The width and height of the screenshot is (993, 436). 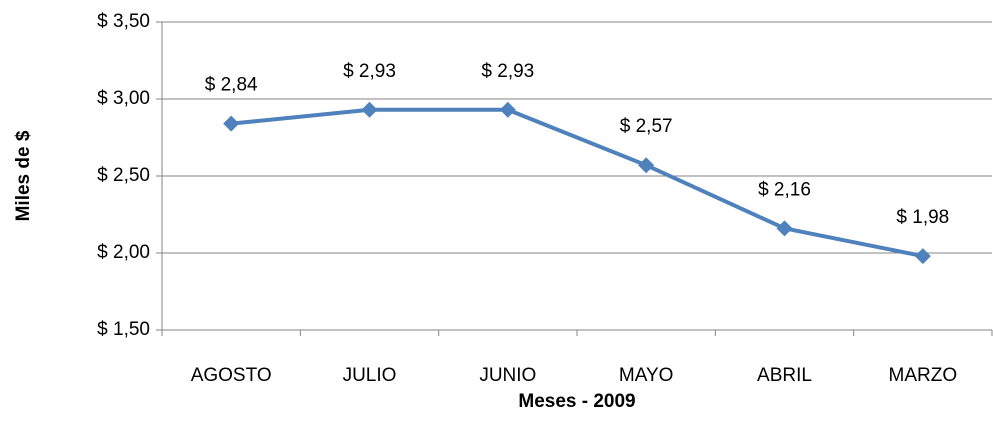 What do you see at coordinates (123, 21) in the screenshot?
I see `y-tick-label: $ 3,50` at bounding box center [123, 21].